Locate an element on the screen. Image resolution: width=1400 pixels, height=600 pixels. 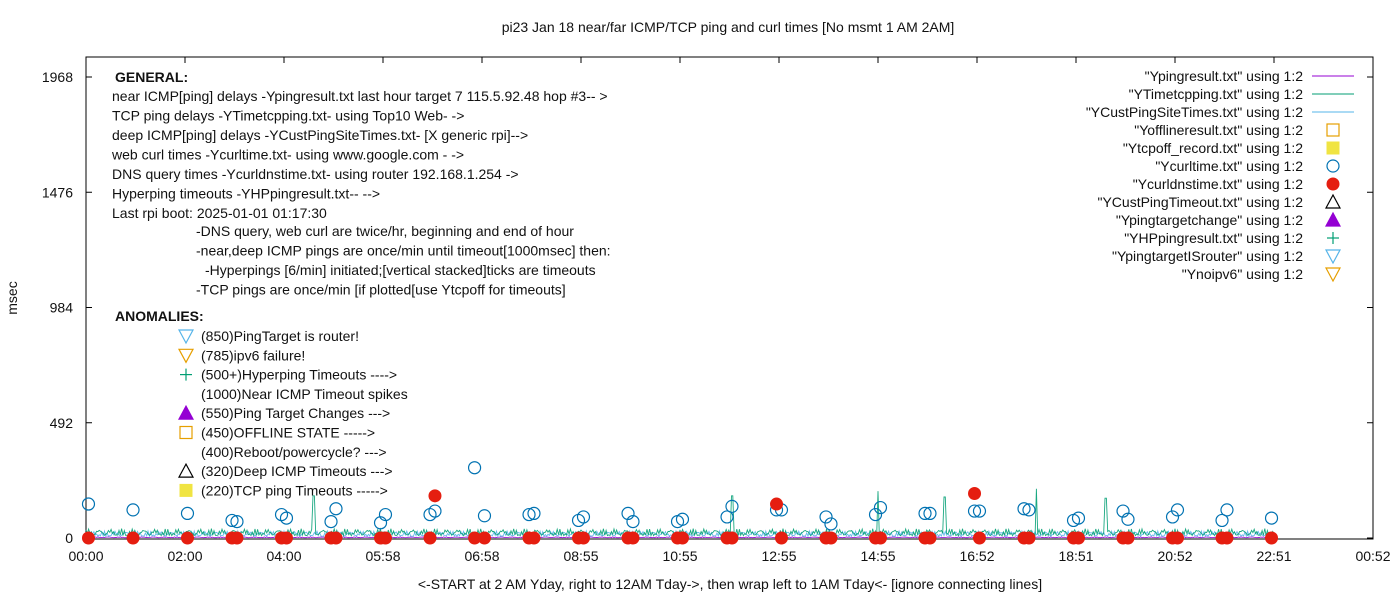
anomaly-line: (785)ipv6 failure! is located at coordinates (253, 355).